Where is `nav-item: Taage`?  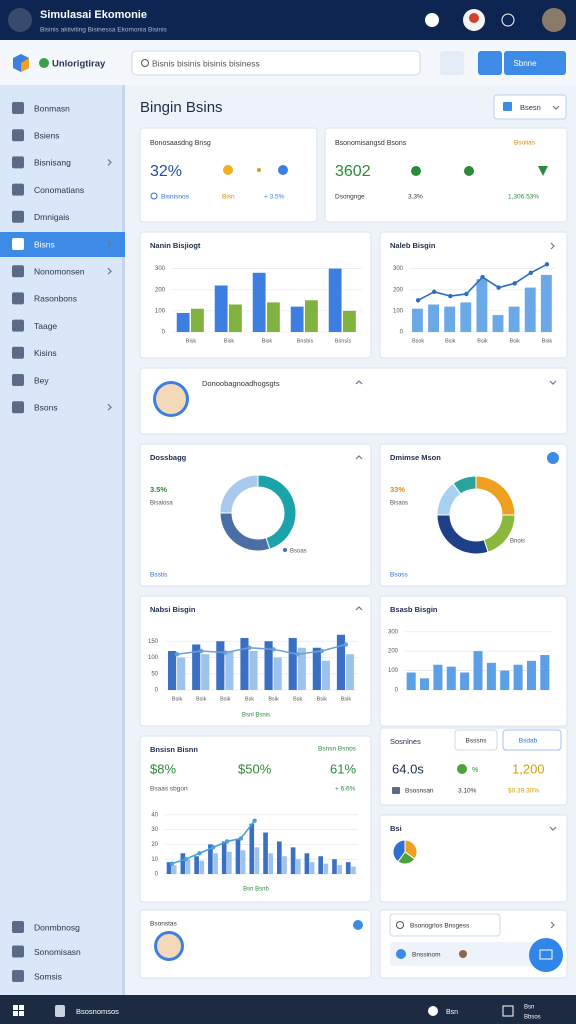
nav-item: Taage is located at coordinates (45, 326).